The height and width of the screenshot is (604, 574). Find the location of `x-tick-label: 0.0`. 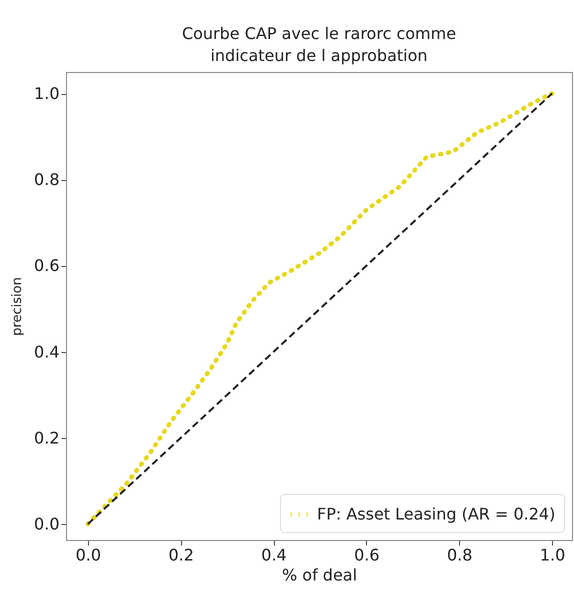

x-tick-label: 0.0 is located at coordinates (89, 555).